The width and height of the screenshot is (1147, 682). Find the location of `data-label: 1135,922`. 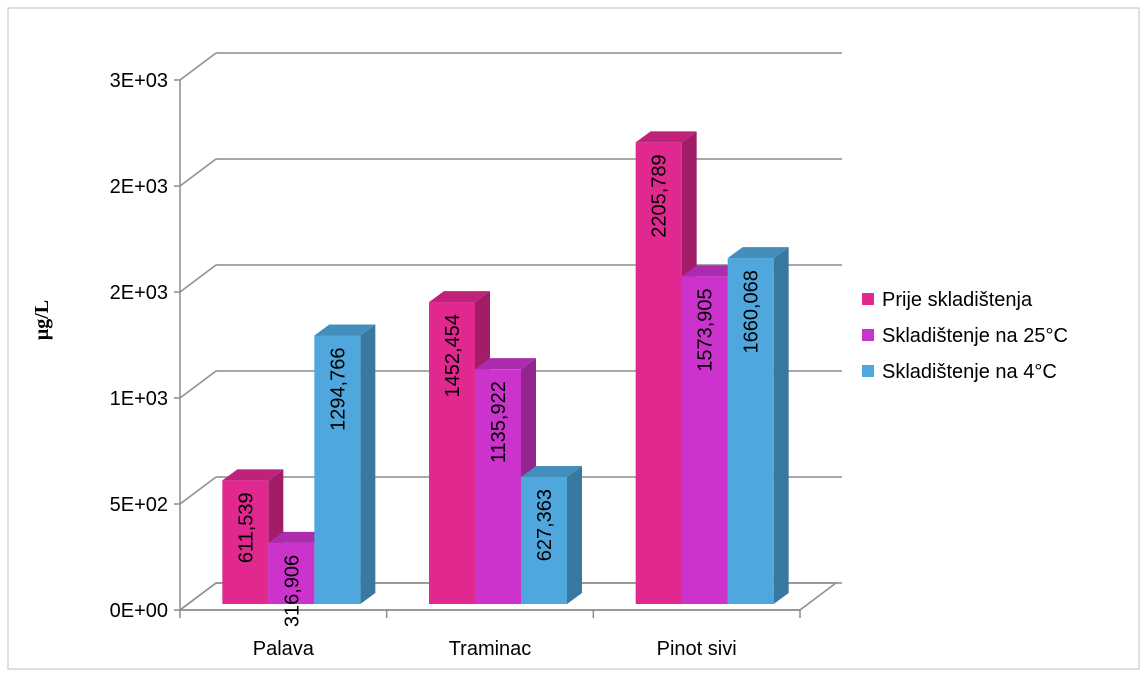

data-label: 1135,922 is located at coordinates (499, 422).